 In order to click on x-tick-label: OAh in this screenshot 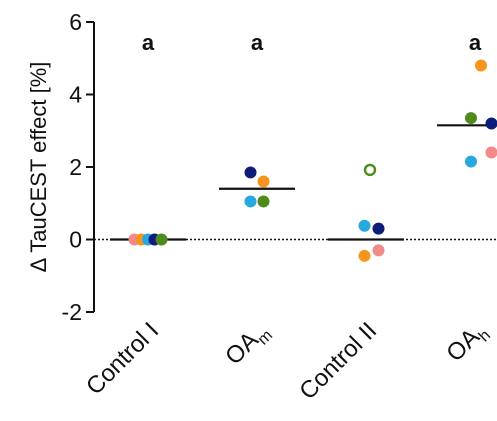, I will do `click(467, 343)`.